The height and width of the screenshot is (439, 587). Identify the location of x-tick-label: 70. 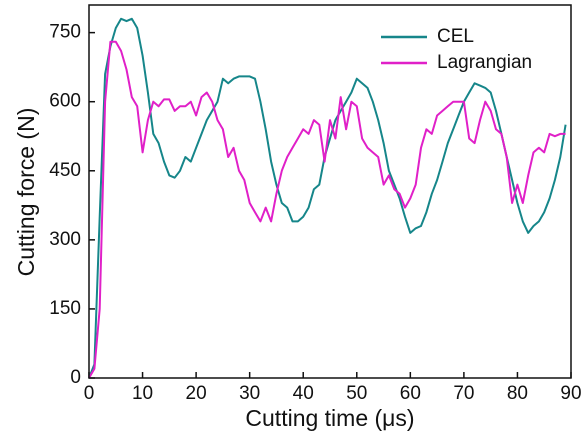
(463, 393).